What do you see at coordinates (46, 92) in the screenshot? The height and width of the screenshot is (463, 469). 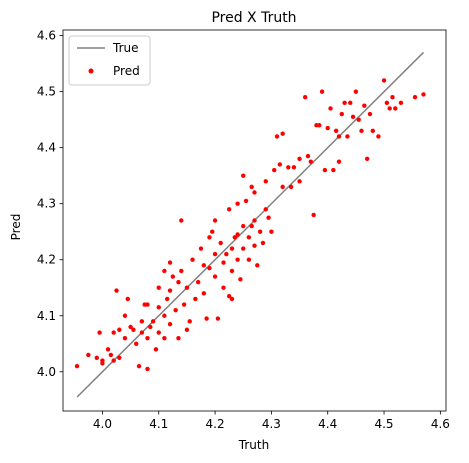 I see `y-tick-label: 4.5` at bounding box center [46, 92].